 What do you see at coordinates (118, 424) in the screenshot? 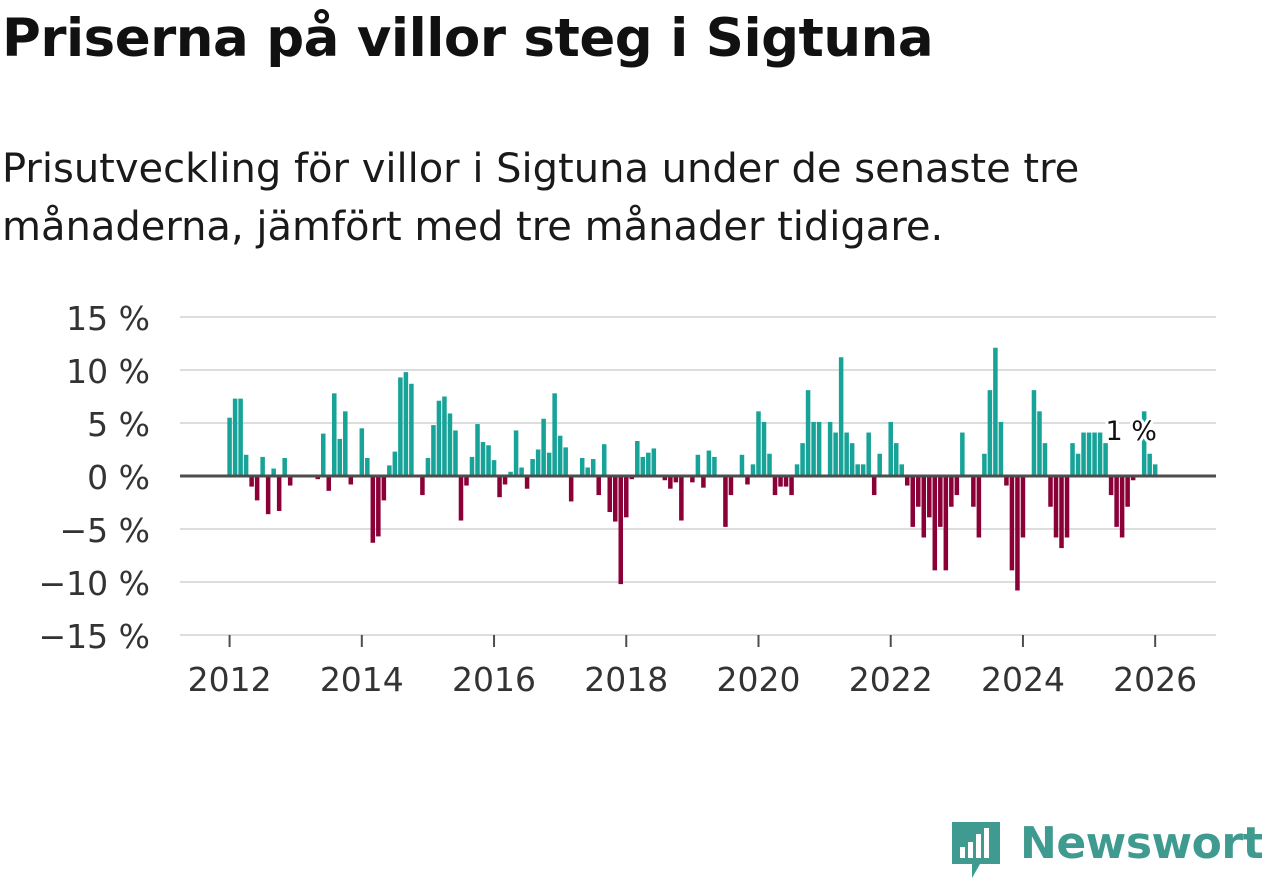
I see `y-tick-label: 5 %` at bounding box center [118, 424].